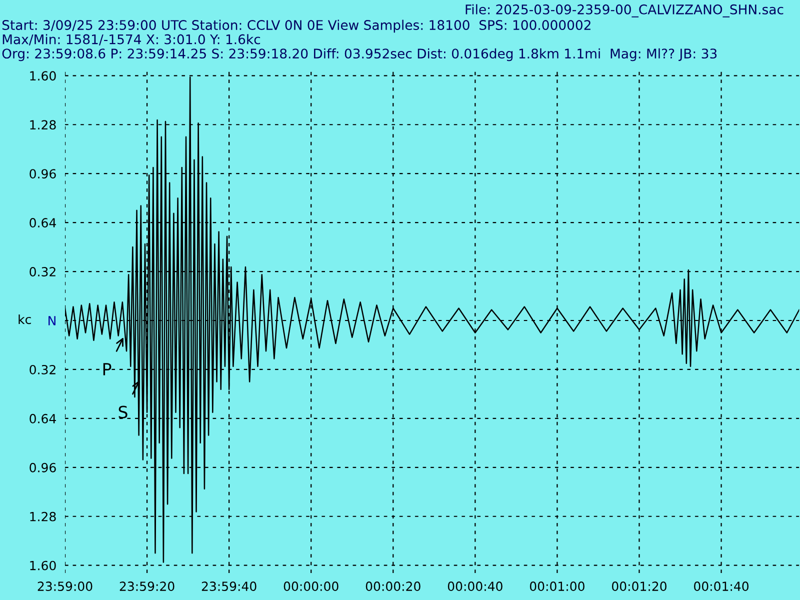  Describe the element at coordinates (639, 587) in the screenshot. I see `x-tick-label: 00:01:20` at that location.